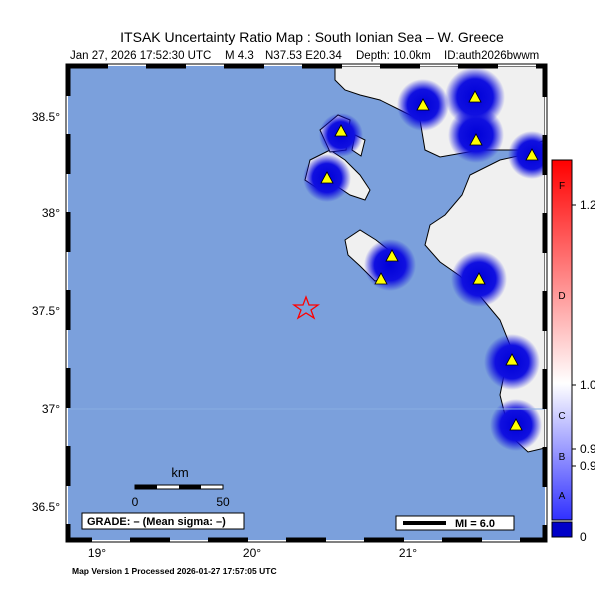 The width and height of the screenshot is (595, 610). Describe the element at coordinates (303, 56) in the screenshot. I see `subtitle-location: N37.53 E20.34` at that location.